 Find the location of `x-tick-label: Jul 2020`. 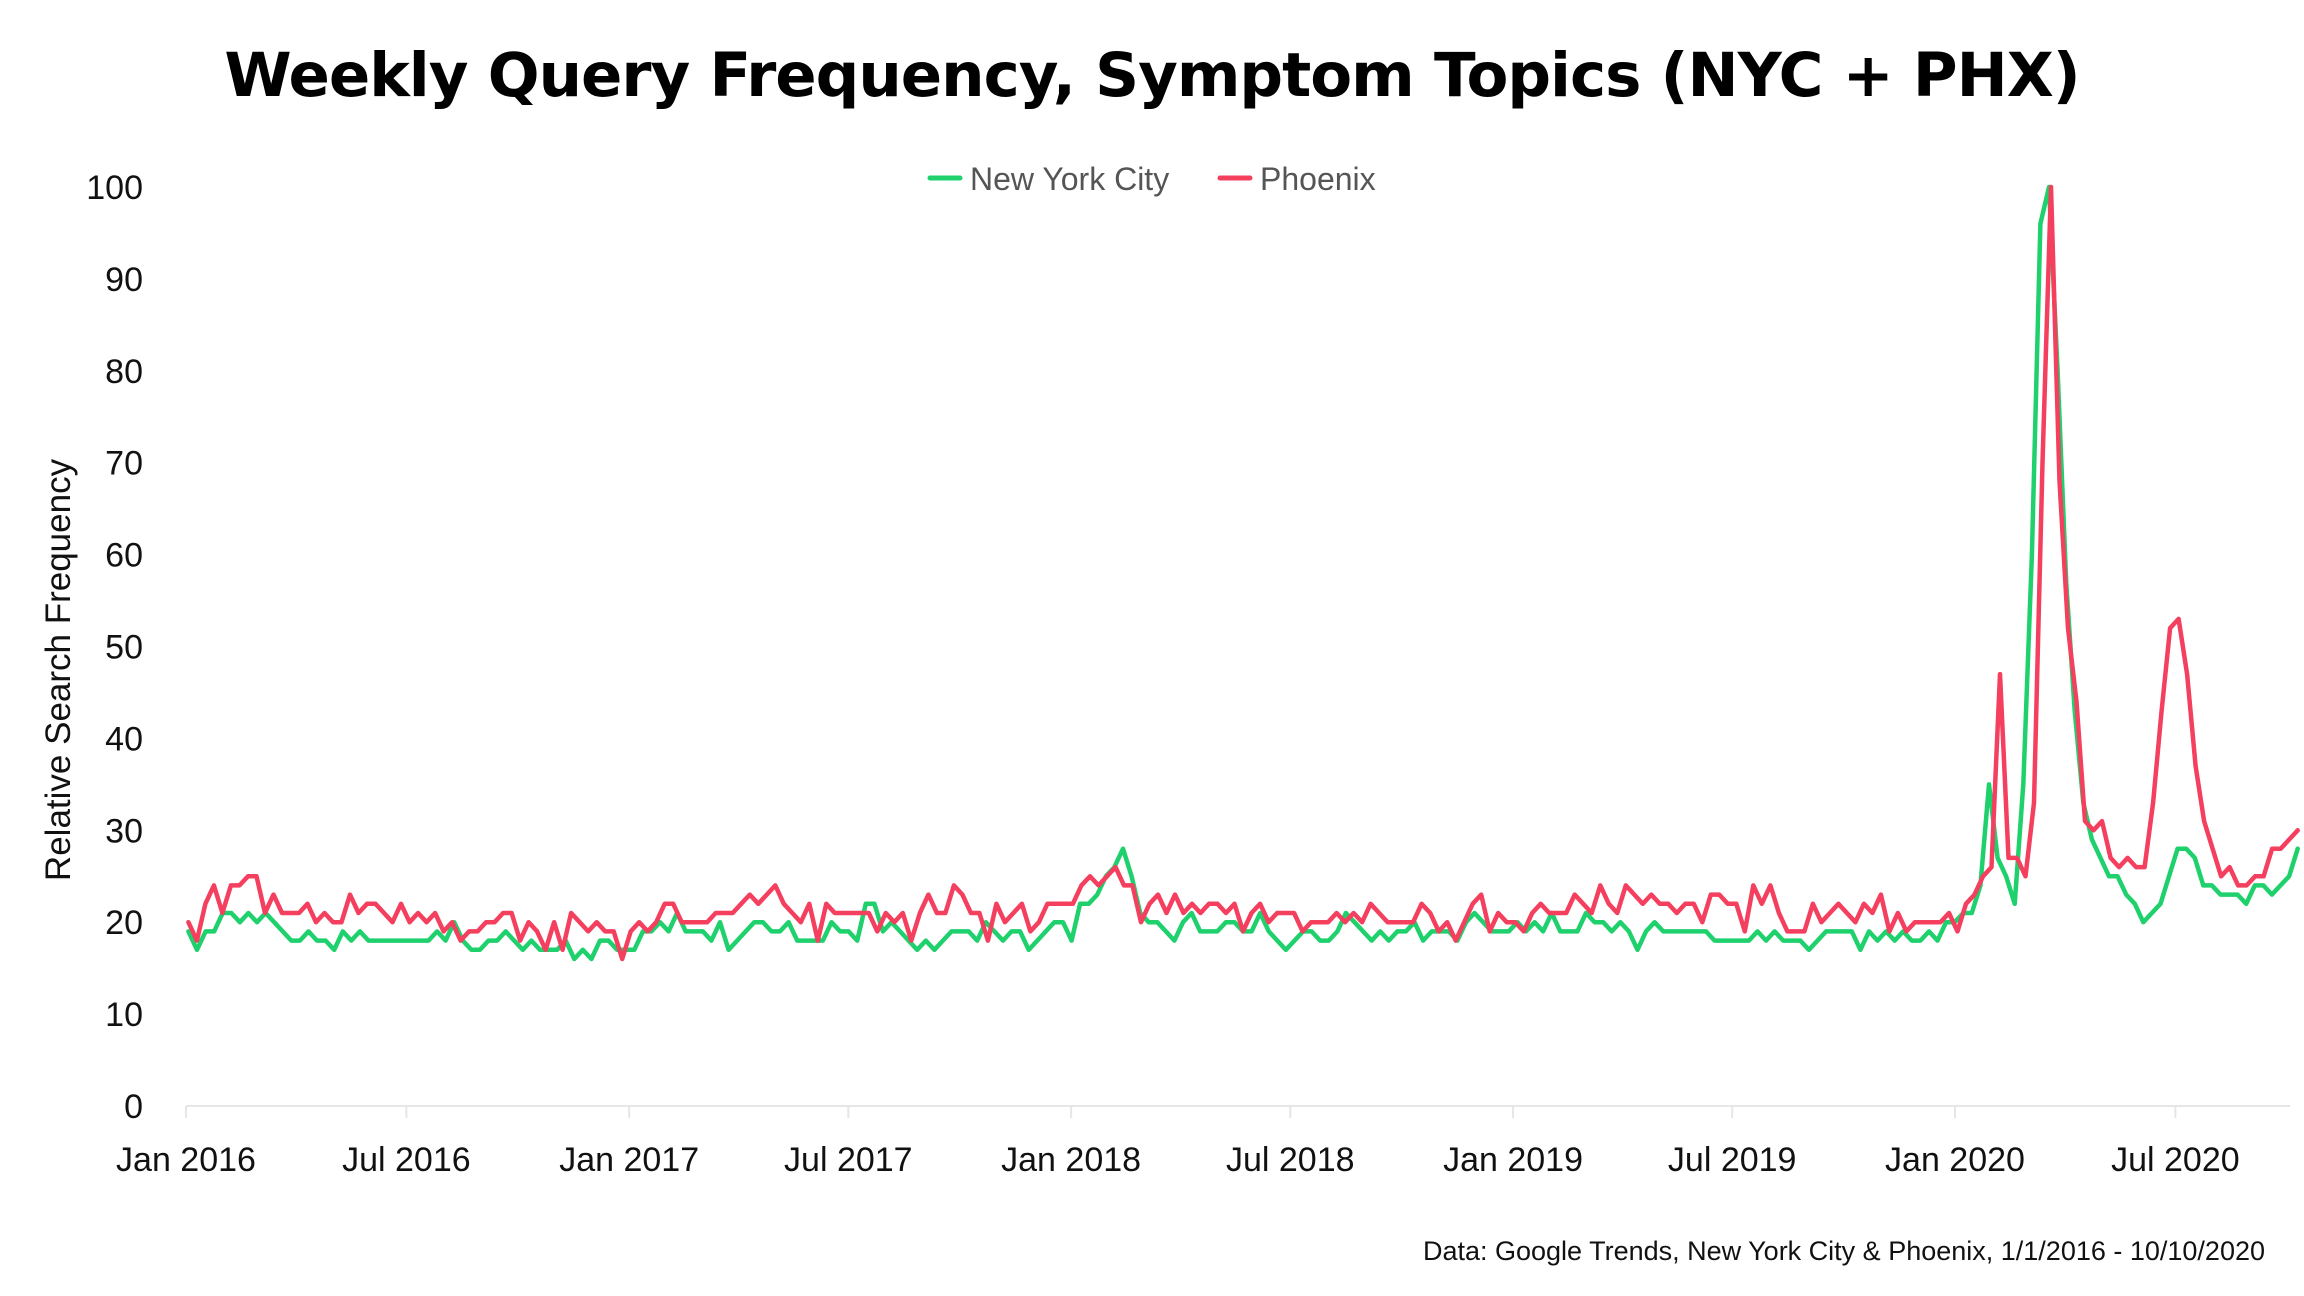

x-tick-label: Jul 2020 is located at coordinates (2175, 1160).